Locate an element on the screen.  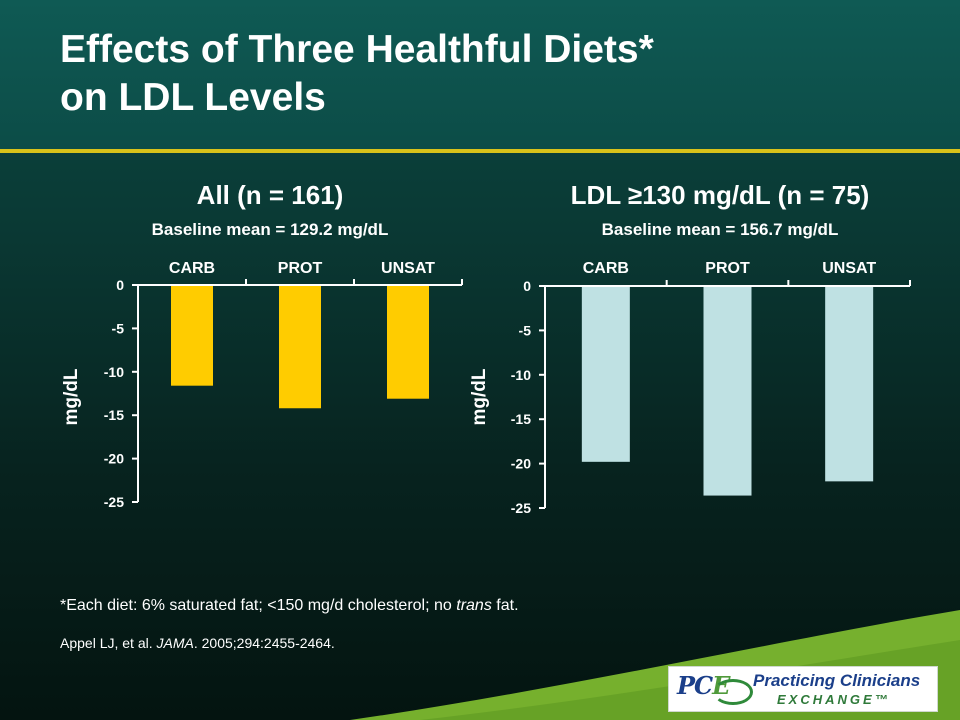
right-bar-prot is located at coordinates (727, 391).